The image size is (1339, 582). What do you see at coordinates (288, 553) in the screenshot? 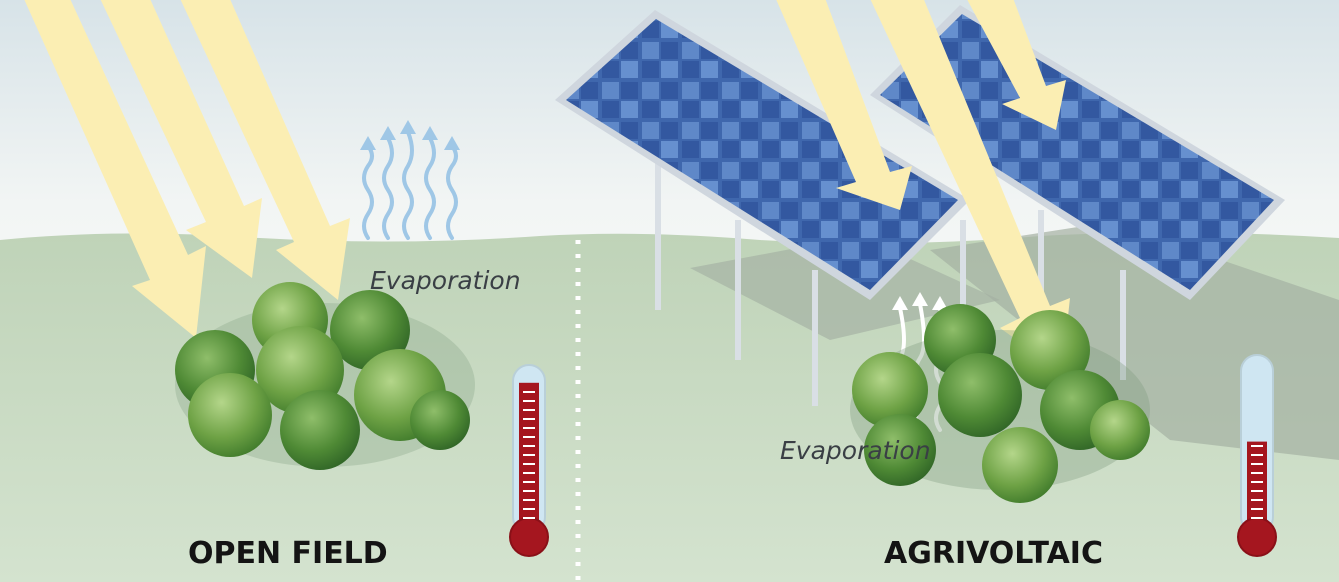
I see `open-field-title: OPEN FIELD` at bounding box center [288, 553].